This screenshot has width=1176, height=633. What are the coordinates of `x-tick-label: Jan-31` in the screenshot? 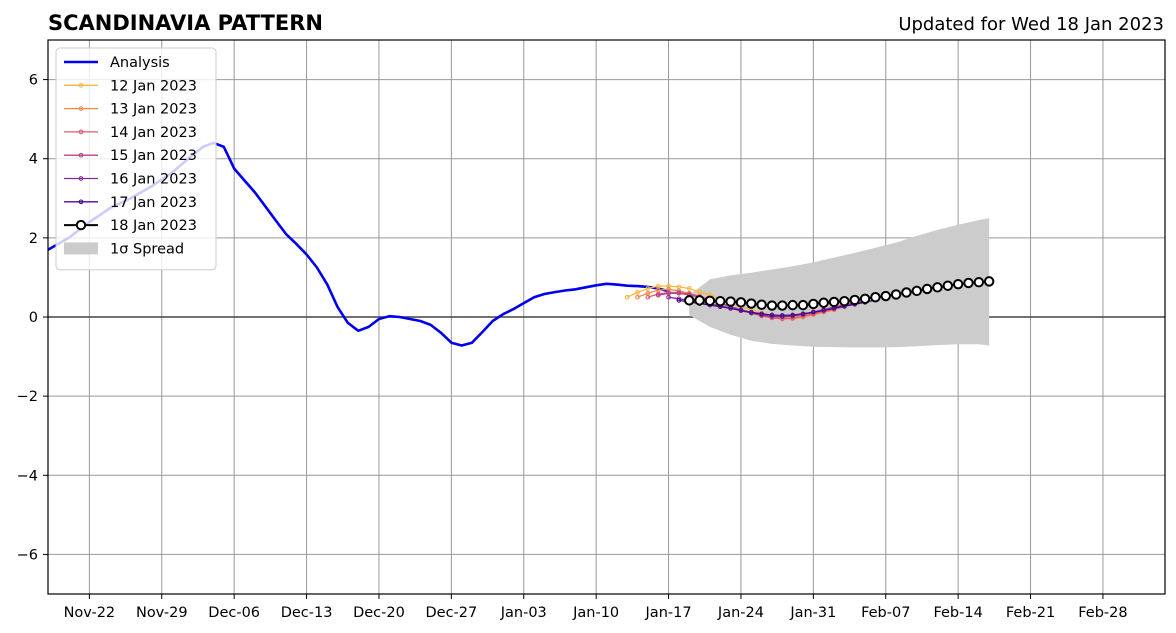 It's located at (812, 613).